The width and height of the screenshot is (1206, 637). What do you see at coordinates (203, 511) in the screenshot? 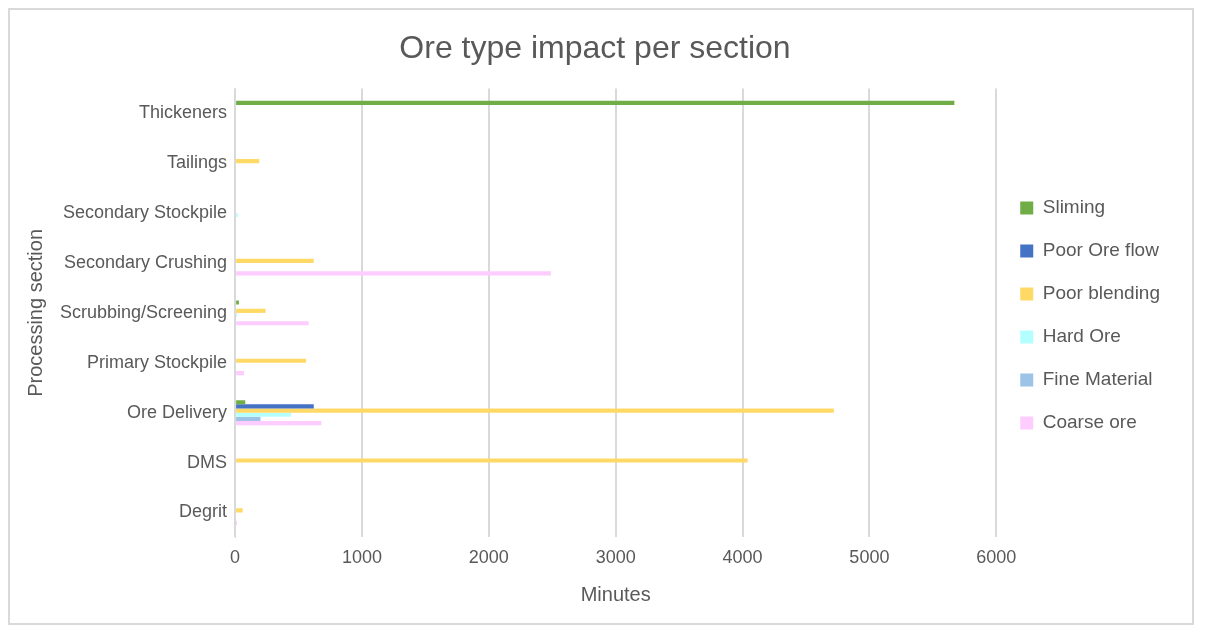
I see `y-tick-label: Degrit` at bounding box center [203, 511].